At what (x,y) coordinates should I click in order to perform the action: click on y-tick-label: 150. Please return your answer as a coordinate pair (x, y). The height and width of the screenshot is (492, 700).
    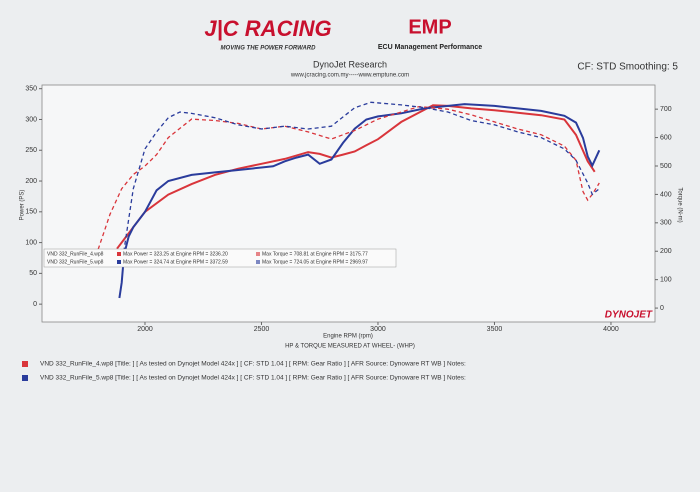
    Looking at the image, I should click on (31, 212).